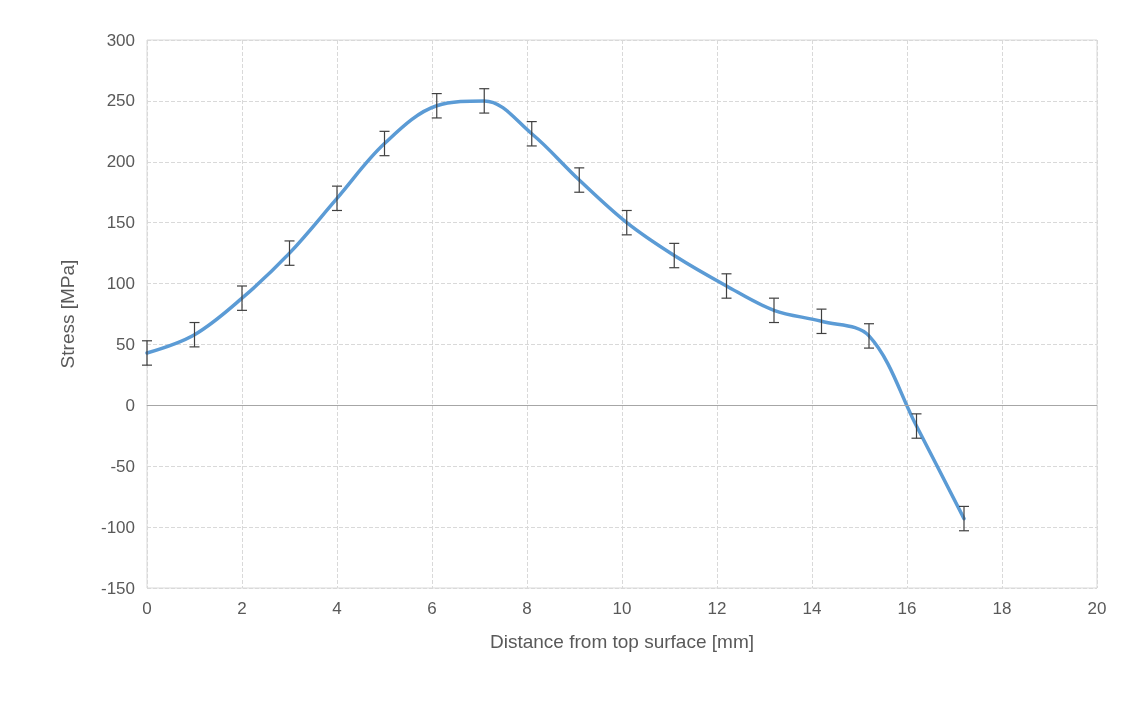  What do you see at coordinates (717, 608) in the screenshot?
I see `x-tick-label: 12` at bounding box center [717, 608].